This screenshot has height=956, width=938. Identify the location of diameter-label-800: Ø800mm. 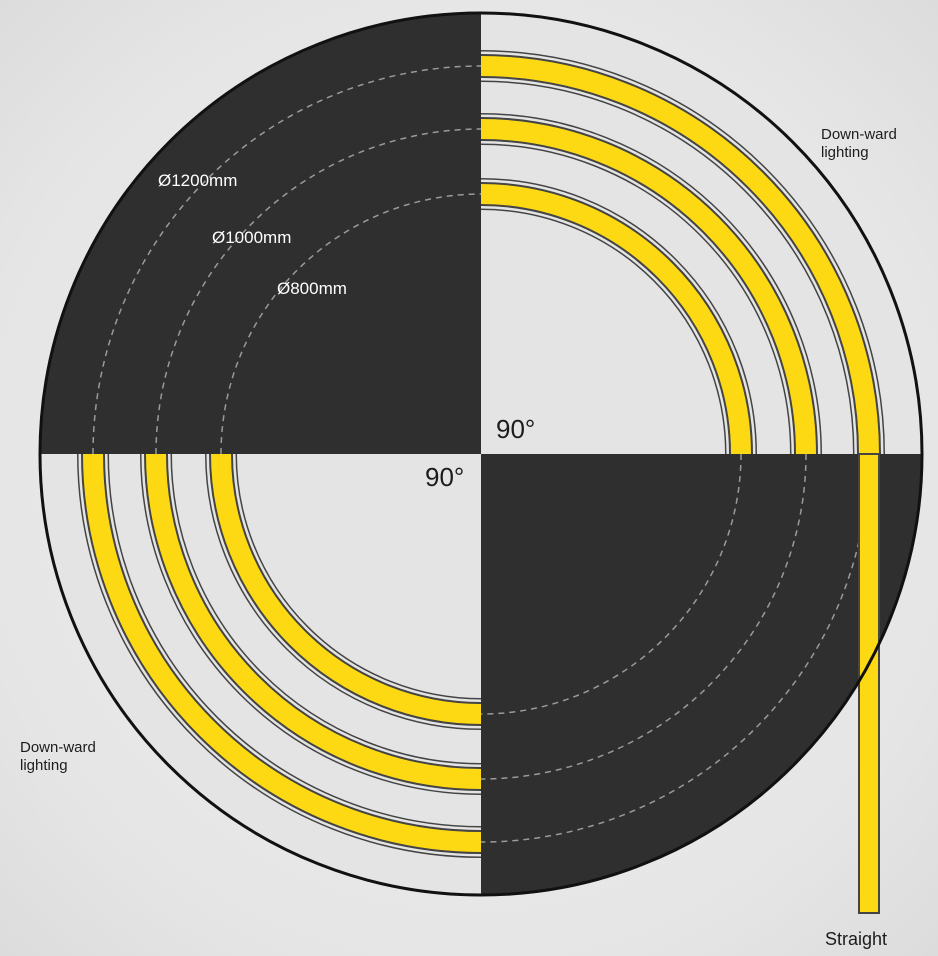
(312, 288).